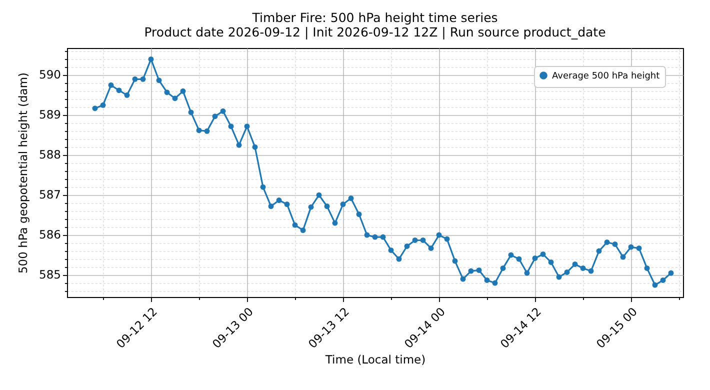  I want to click on chart-subtitle: Product date 2026-09-12 | Init 2026-09-12 12Z | Run source product_date, so click(375, 32).